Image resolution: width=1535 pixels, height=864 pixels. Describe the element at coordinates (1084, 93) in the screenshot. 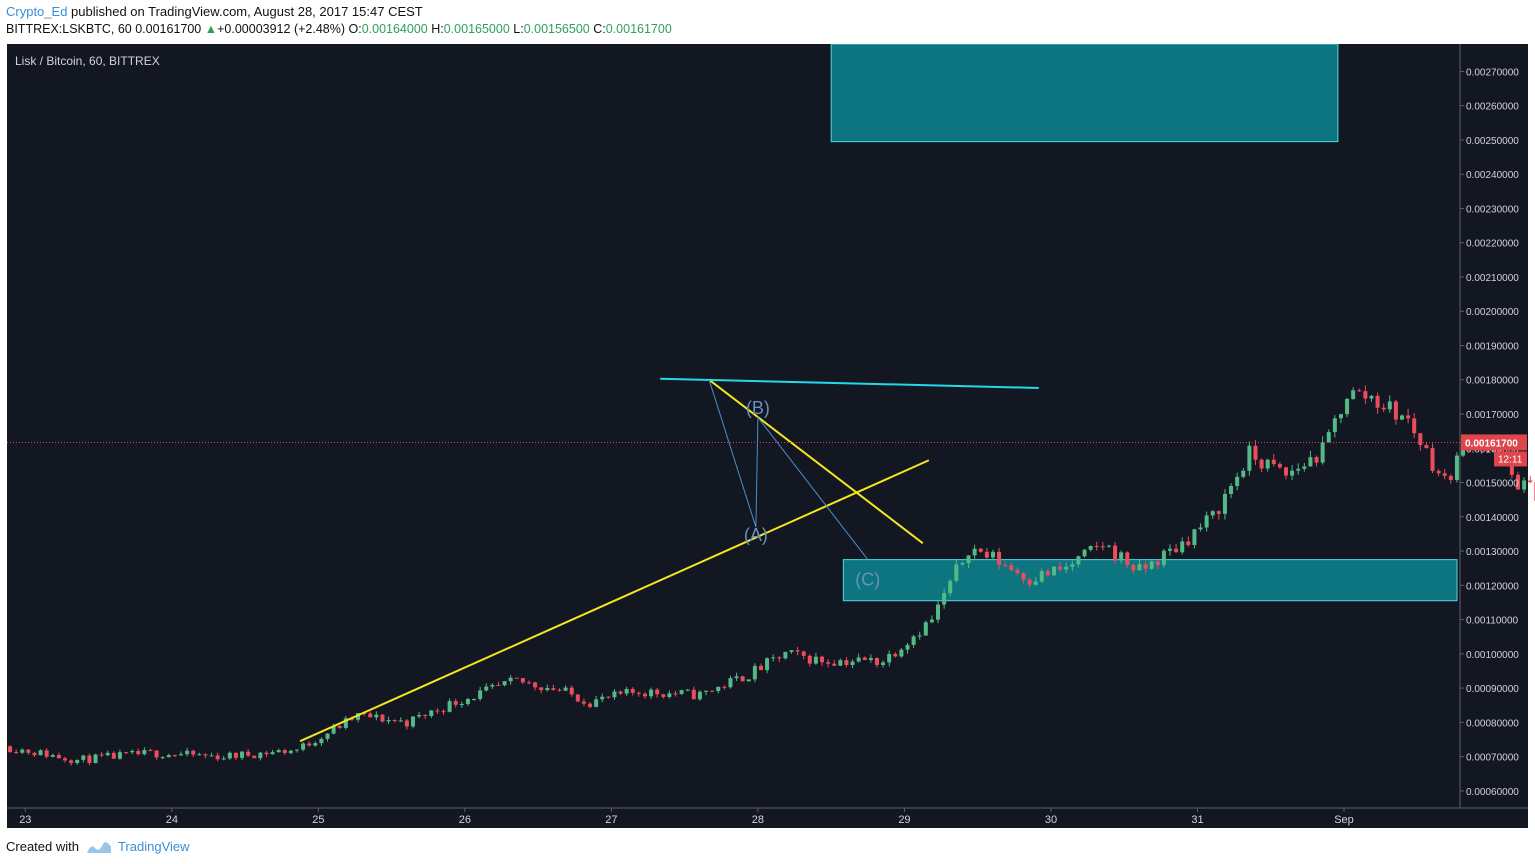

I see `upper-target-zone` at that location.